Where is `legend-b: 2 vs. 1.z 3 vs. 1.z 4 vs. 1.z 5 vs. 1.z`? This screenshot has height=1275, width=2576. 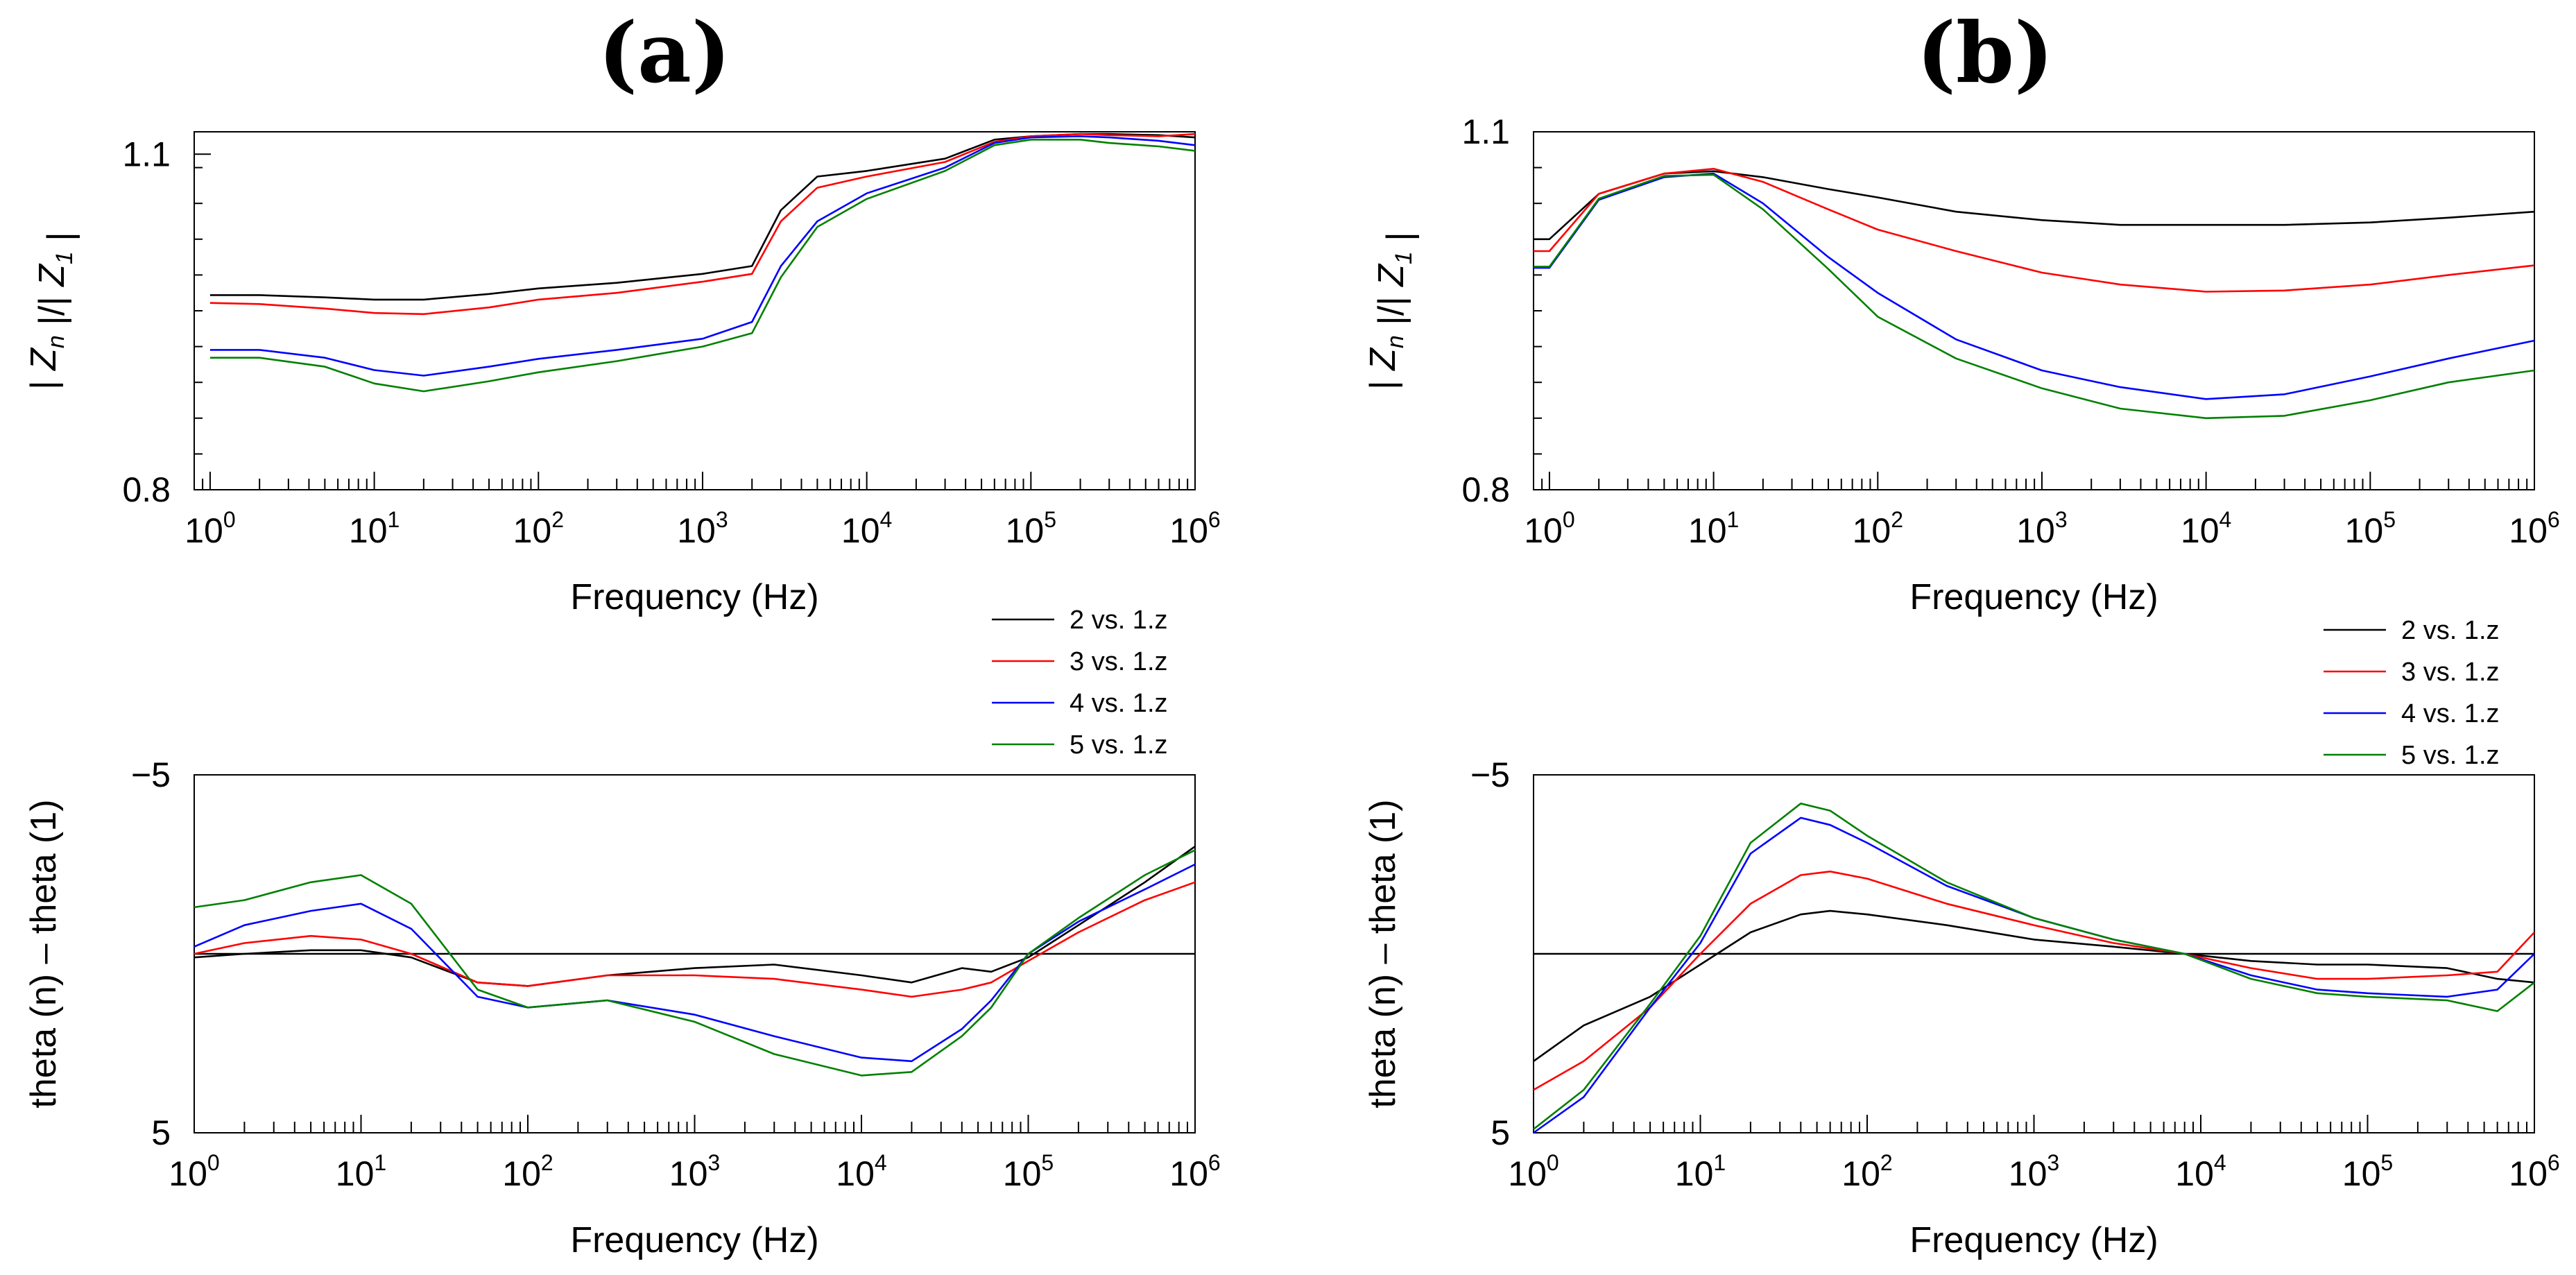 legend-b: 2 vs. 1.z 3 vs. 1.z 4 vs. 1.z 5 vs. 1.z is located at coordinates (2412, 693).